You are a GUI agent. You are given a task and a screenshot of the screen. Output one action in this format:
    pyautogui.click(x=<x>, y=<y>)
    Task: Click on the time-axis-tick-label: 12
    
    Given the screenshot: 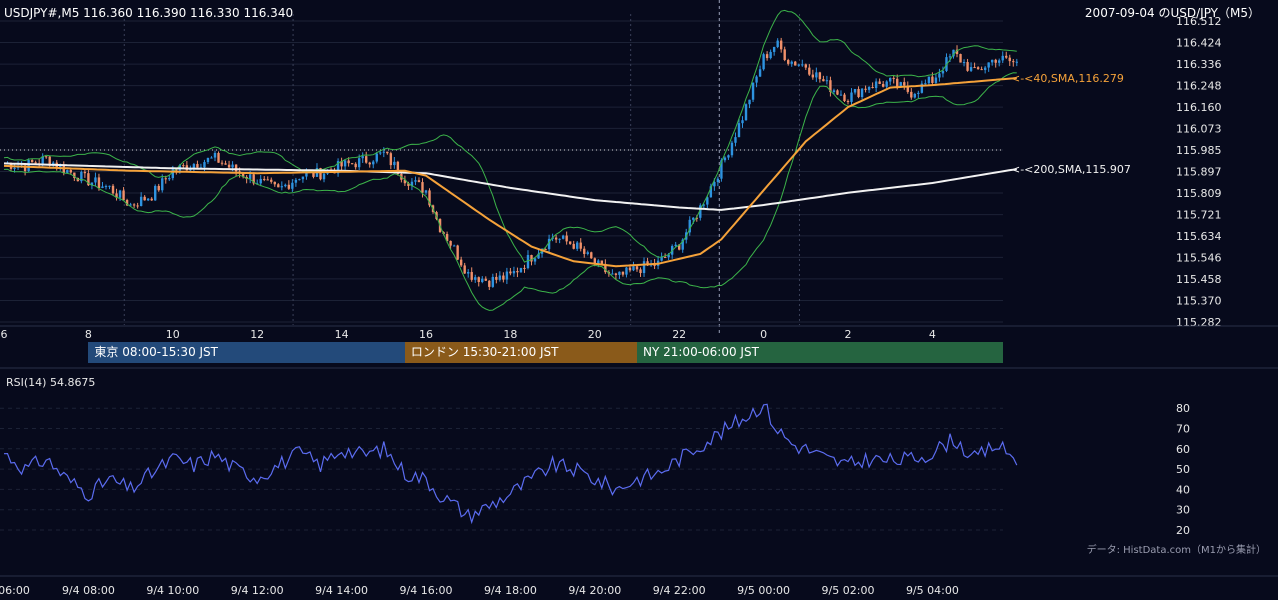 What is the action you would take?
    pyautogui.click(x=257, y=334)
    